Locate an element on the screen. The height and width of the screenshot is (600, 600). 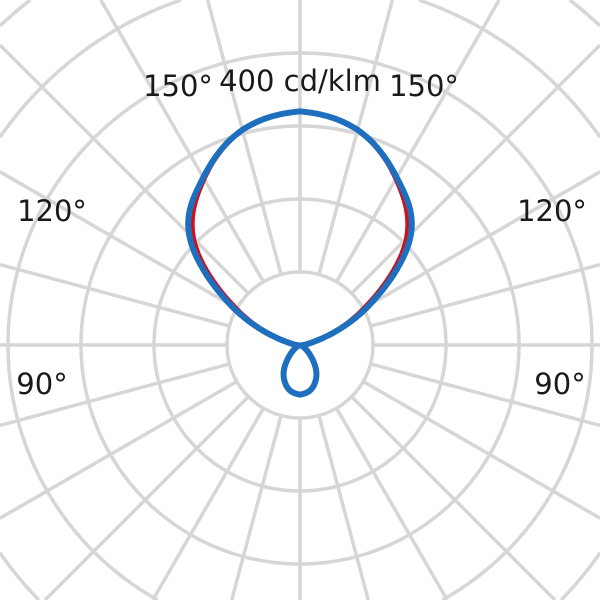
unit-label: 400 cd/klm is located at coordinates (300, 81).